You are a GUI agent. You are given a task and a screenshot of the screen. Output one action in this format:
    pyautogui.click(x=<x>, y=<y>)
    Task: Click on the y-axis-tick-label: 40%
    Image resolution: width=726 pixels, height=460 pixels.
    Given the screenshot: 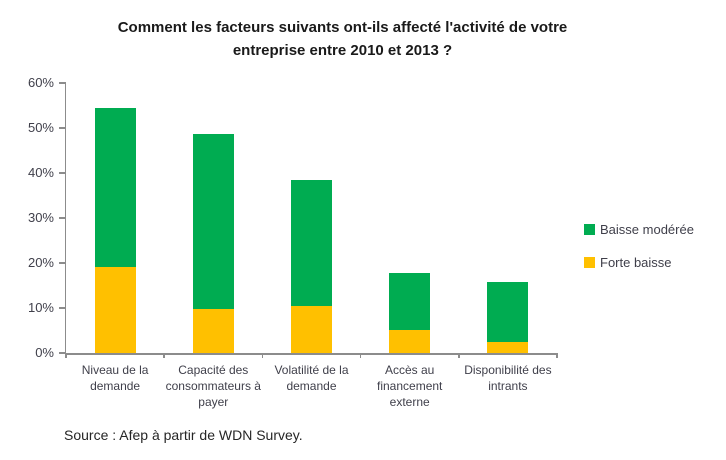 What is the action you would take?
    pyautogui.click(x=40, y=172)
    